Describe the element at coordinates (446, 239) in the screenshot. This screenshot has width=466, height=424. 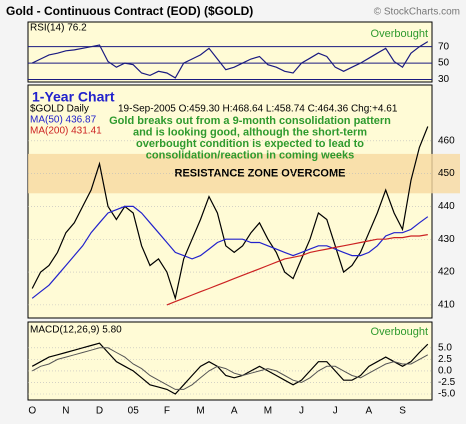
I see `y-tick-label: 430` at that location.